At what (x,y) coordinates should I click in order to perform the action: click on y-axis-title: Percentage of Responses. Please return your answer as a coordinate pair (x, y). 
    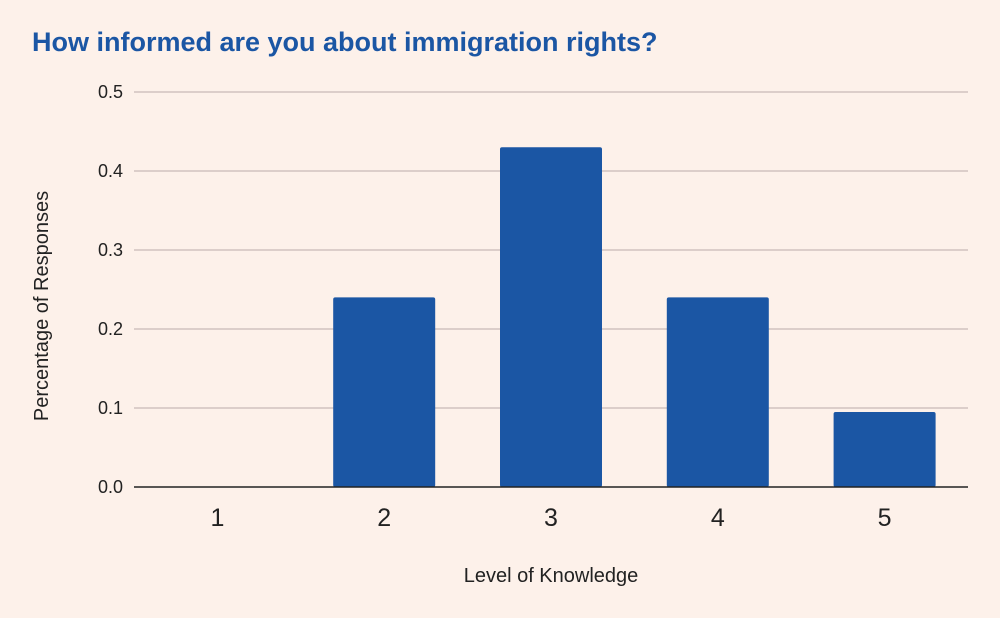
    Looking at the image, I should click on (42, 306).